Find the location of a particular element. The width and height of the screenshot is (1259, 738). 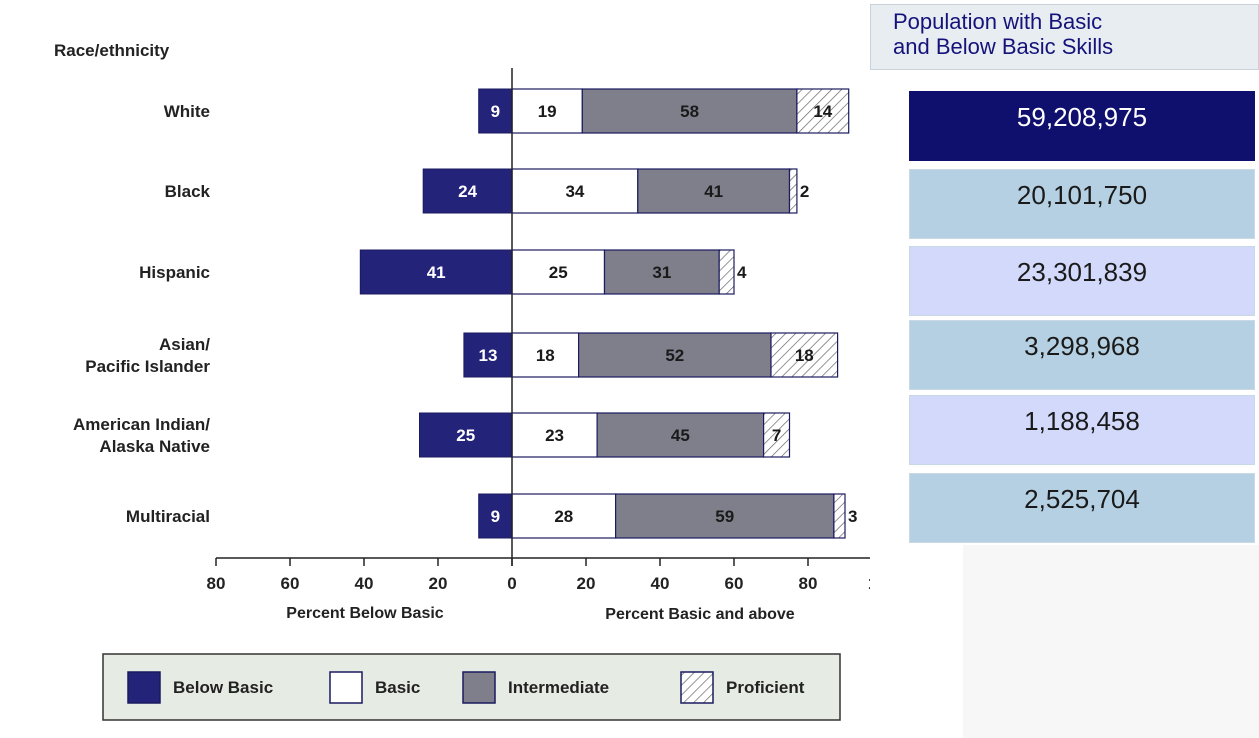

legend-label-basic: Basic is located at coordinates (397, 687).